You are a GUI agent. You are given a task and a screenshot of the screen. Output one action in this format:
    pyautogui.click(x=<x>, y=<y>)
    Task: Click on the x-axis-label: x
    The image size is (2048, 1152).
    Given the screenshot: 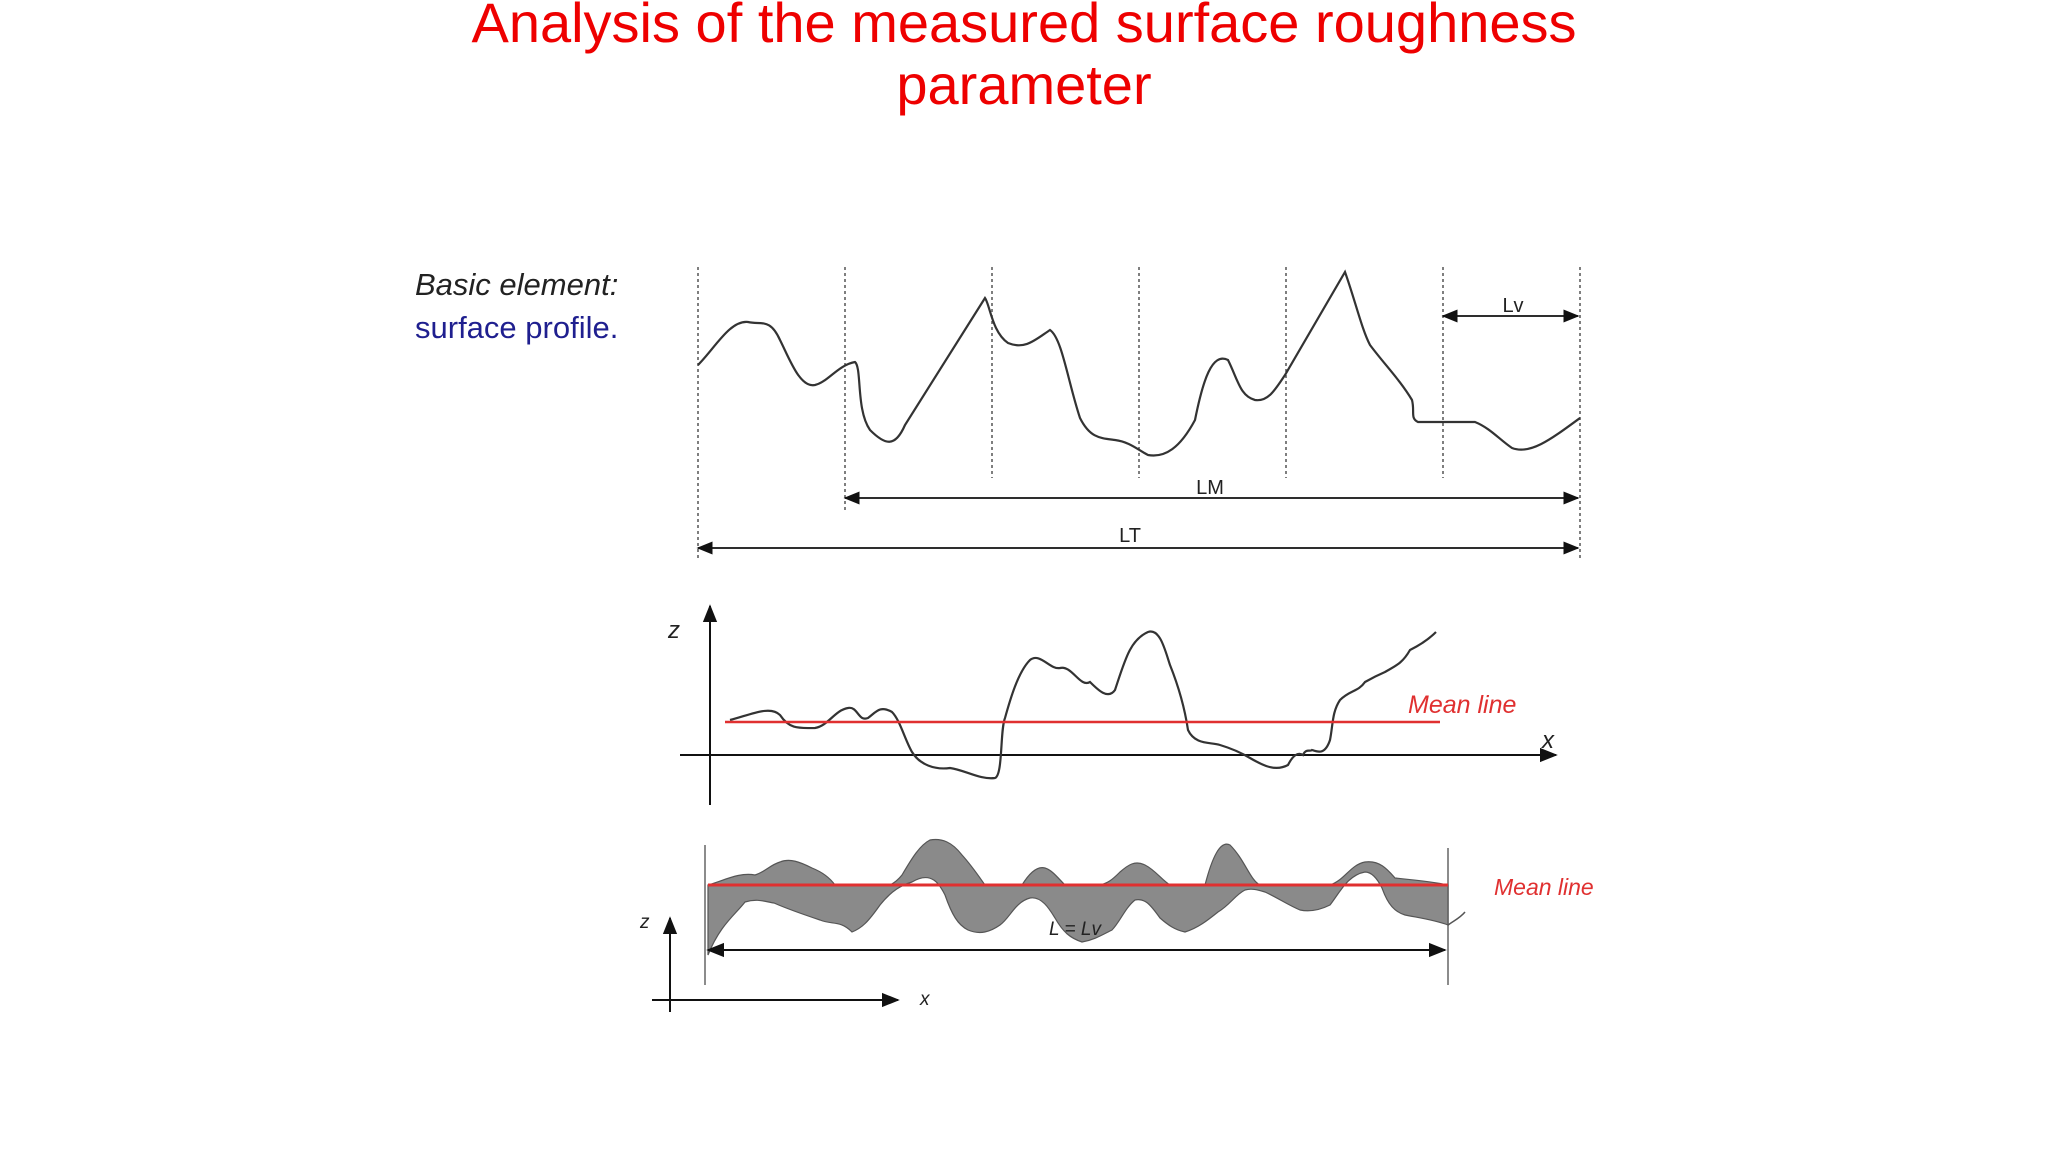 What is the action you would take?
    pyautogui.click(x=1548, y=740)
    